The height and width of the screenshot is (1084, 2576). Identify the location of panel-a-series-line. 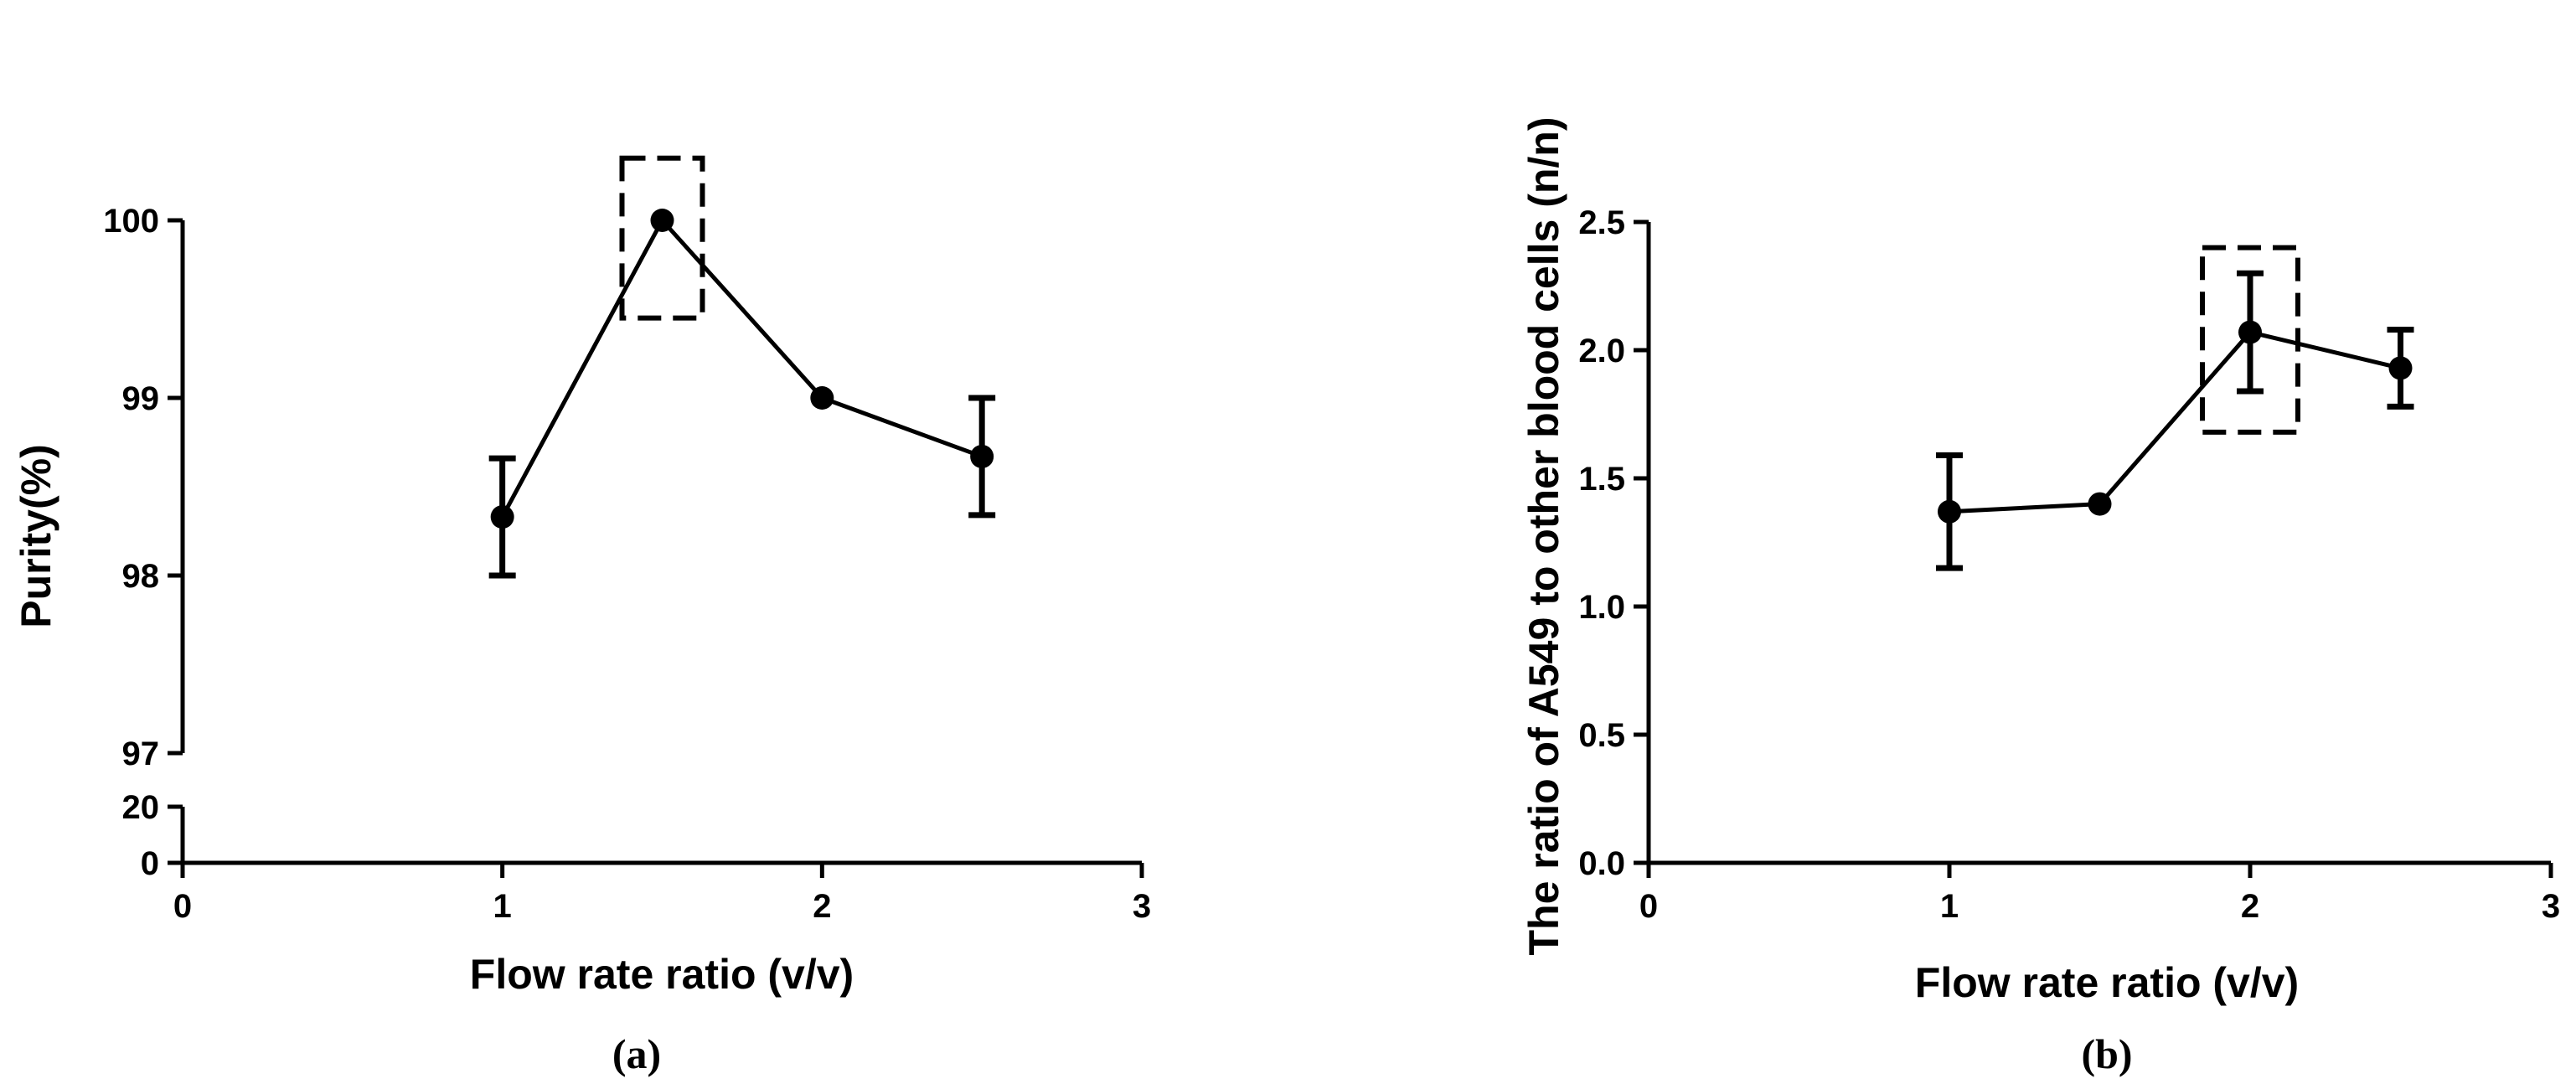
(741, 368).